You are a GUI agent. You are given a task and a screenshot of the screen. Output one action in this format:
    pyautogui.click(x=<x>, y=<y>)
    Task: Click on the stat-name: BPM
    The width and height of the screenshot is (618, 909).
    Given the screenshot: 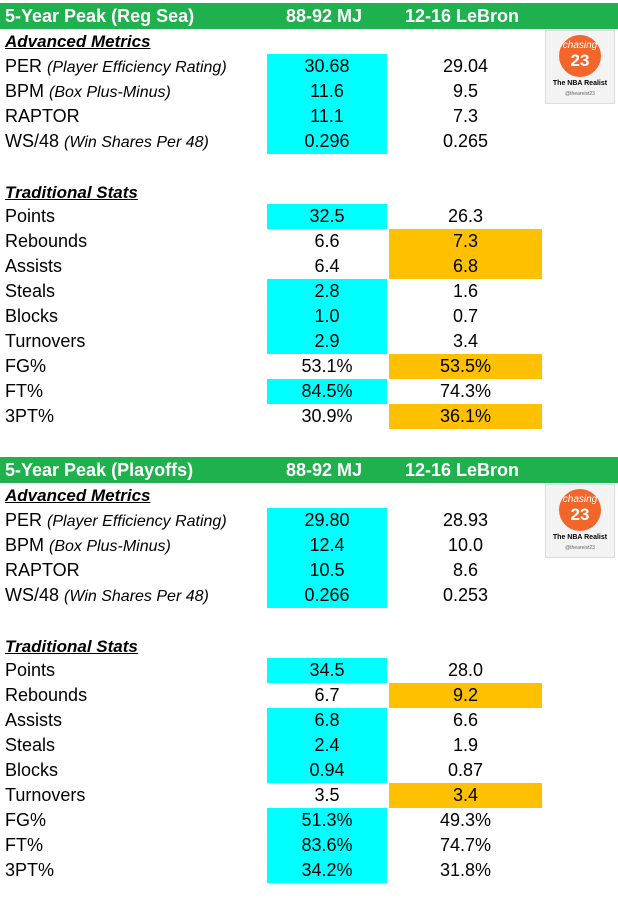 What is the action you would take?
    pyautogui.click(x=25, y=91)
    